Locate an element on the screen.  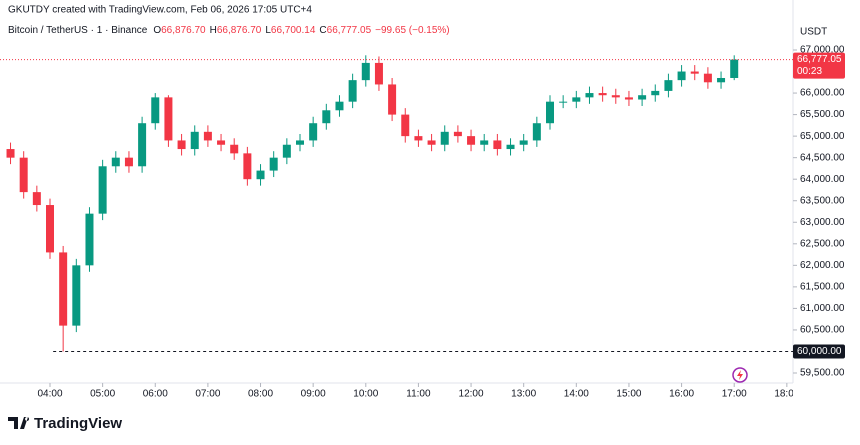
hline-label: 60,000.00 is located at coordinates (819, 351).